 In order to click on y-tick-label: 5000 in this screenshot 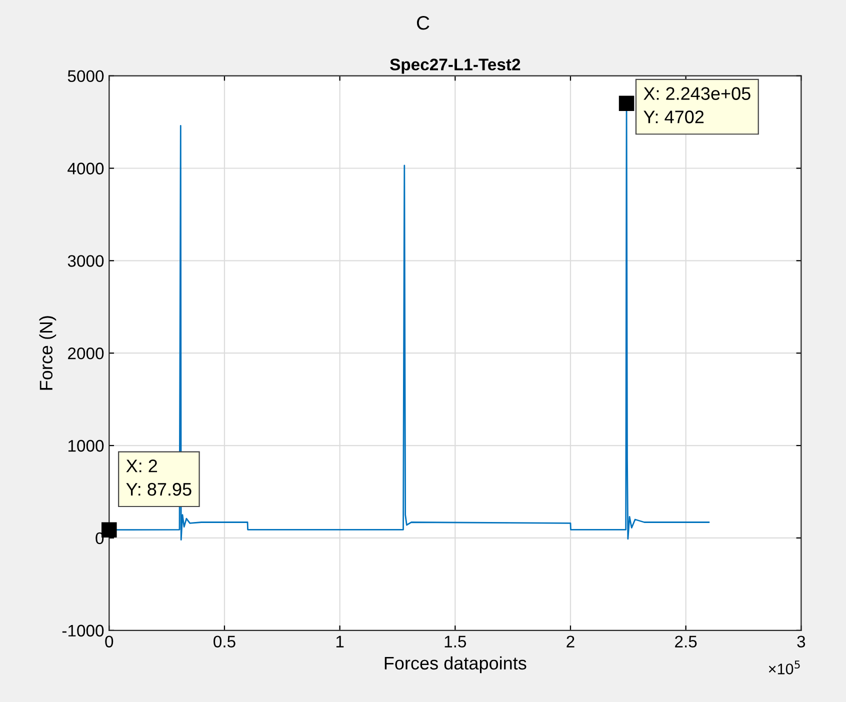, I will do `click(86, 76)`.